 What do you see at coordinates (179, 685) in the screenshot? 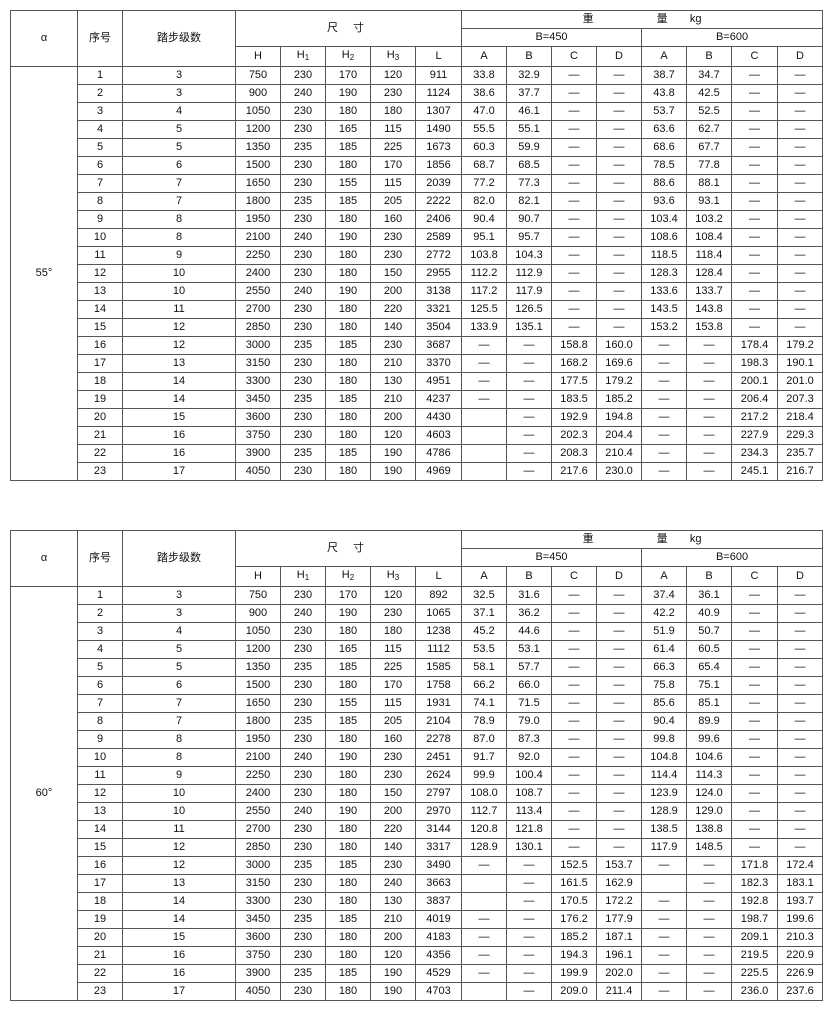
I see `table-cell: 6` at bounding box center [179, 685].